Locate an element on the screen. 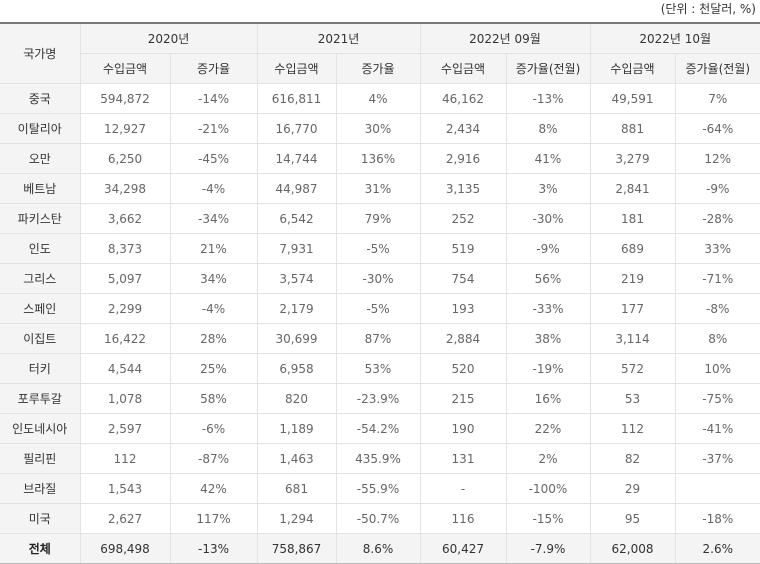 This screenshot has width=760, height=564. growth-rate-cell: -13% is located at coordinates (548, 98).